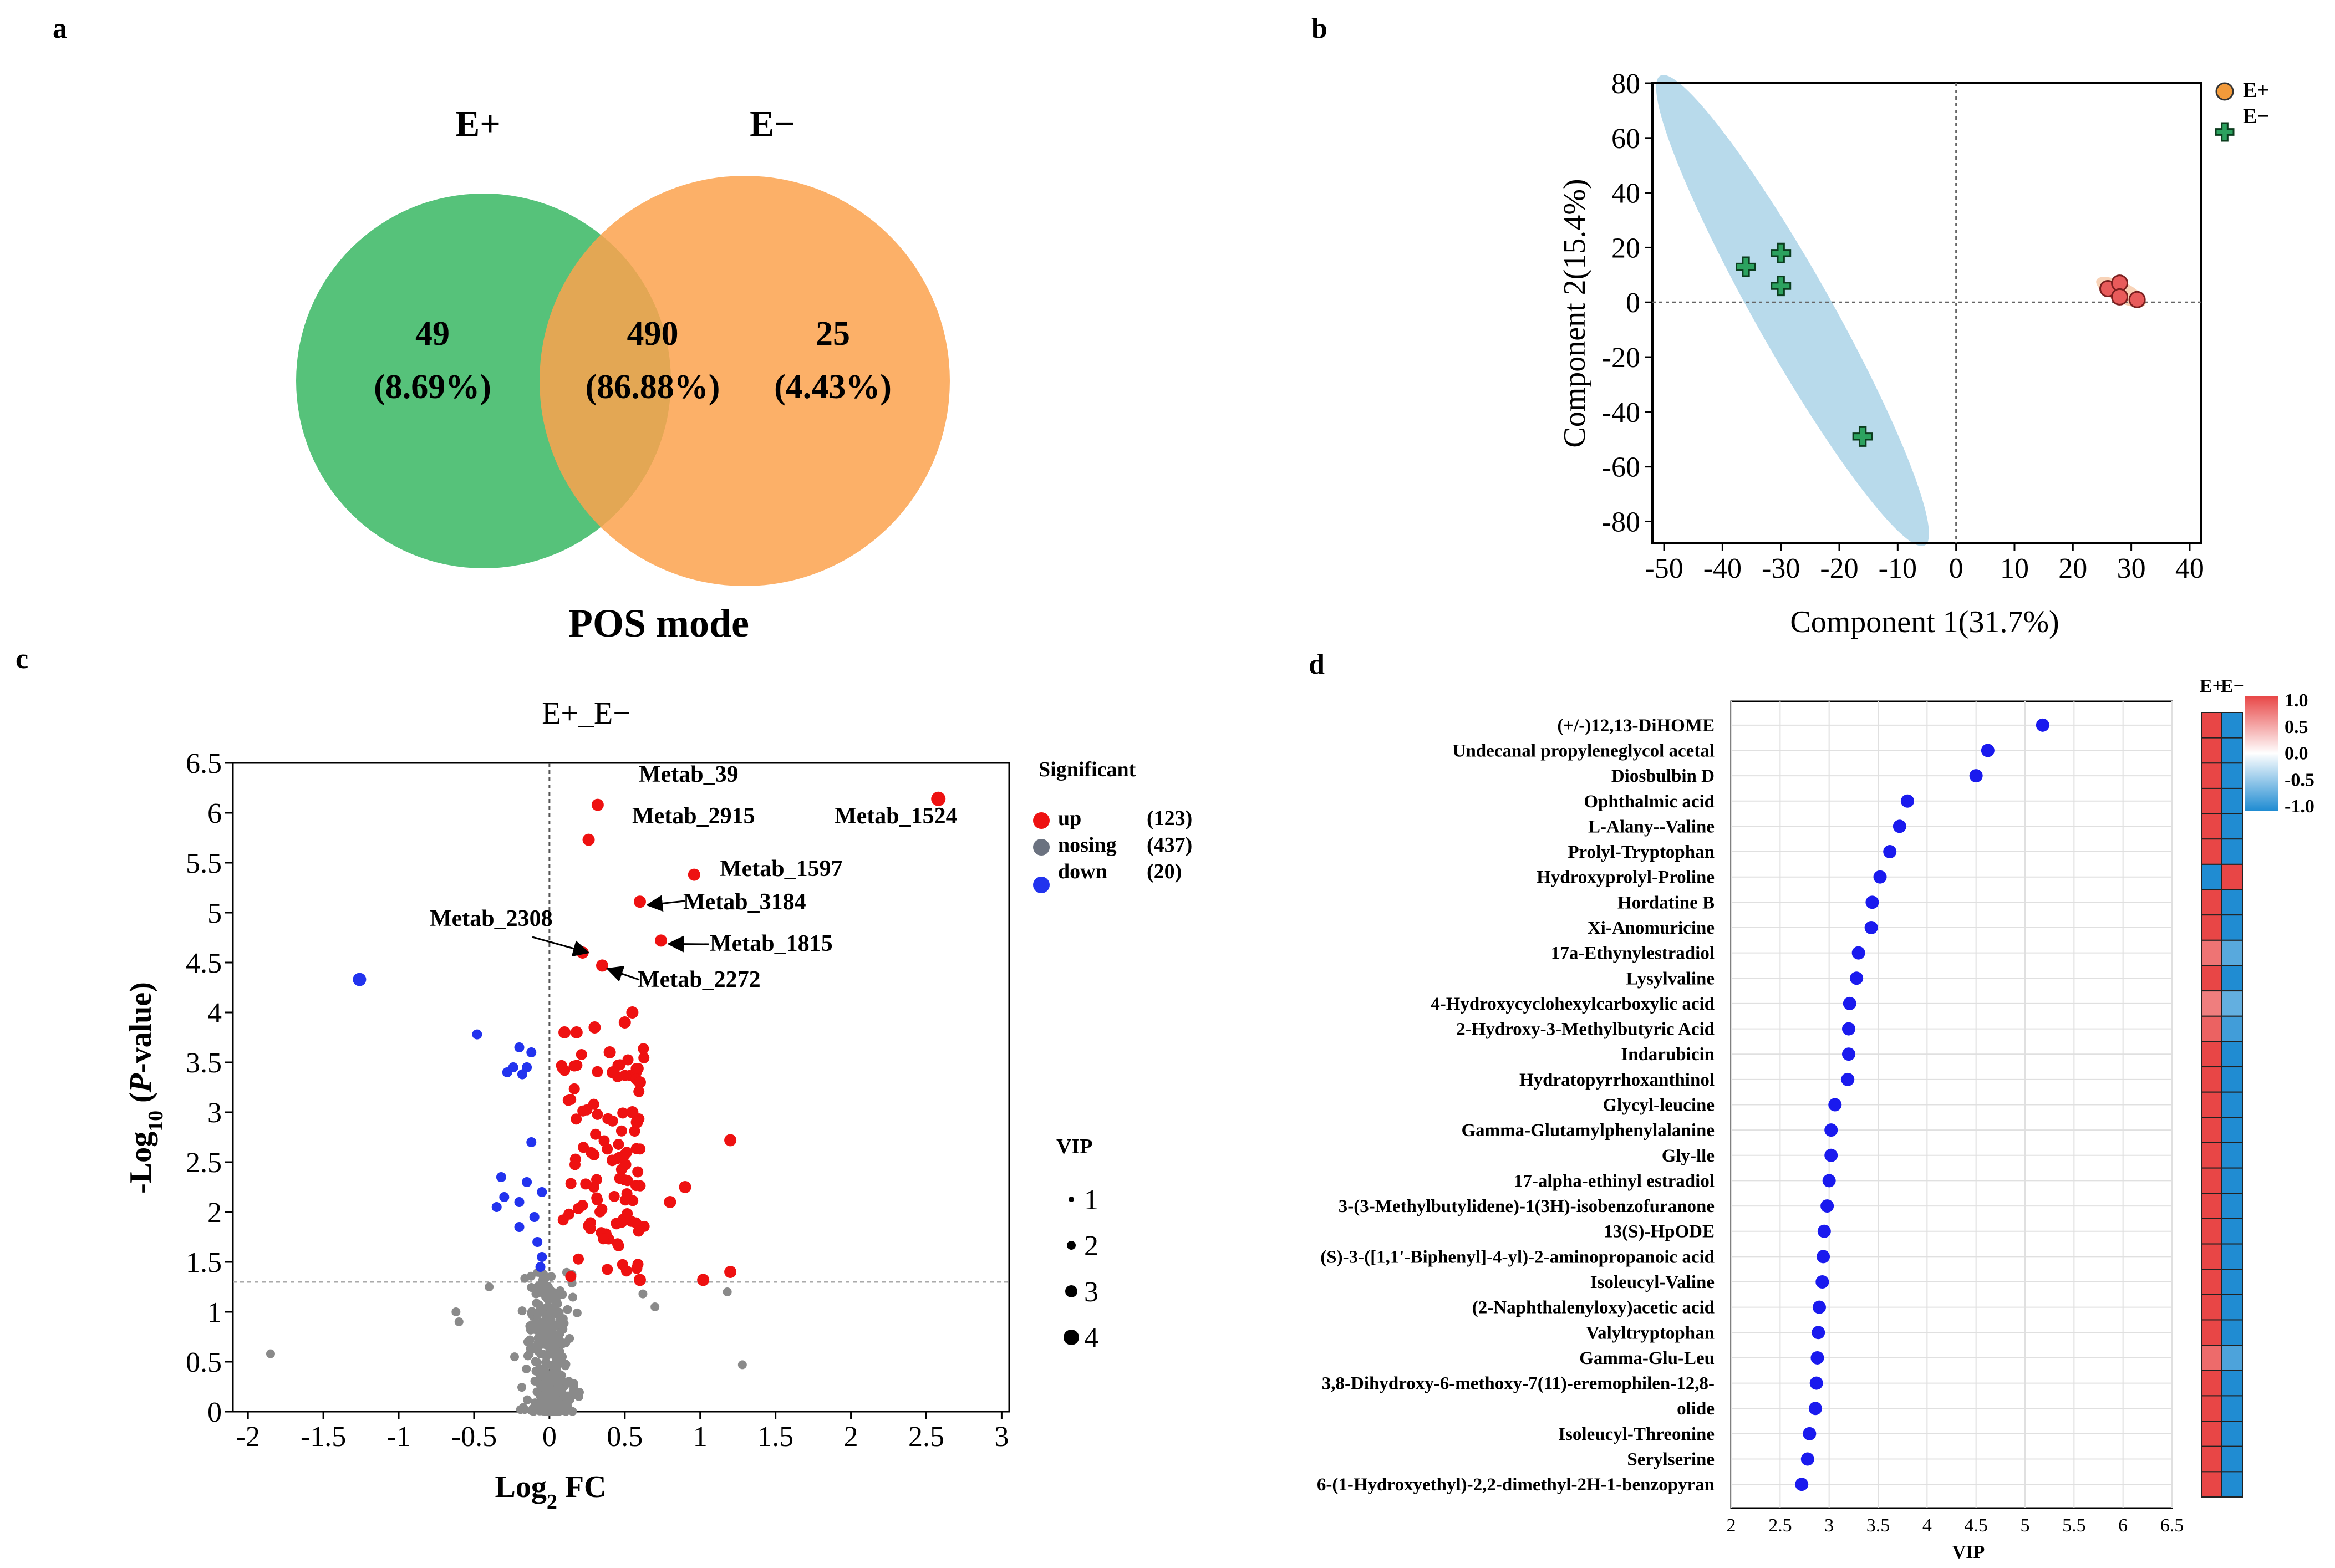 Image resolution: width=2335 pixels, height=1568 pixels. What do you see at coordinates (2172, 1525) in the screenshot?
I see `vip-x-tick-label: 6.5` at bounding box center [2172, 1525].